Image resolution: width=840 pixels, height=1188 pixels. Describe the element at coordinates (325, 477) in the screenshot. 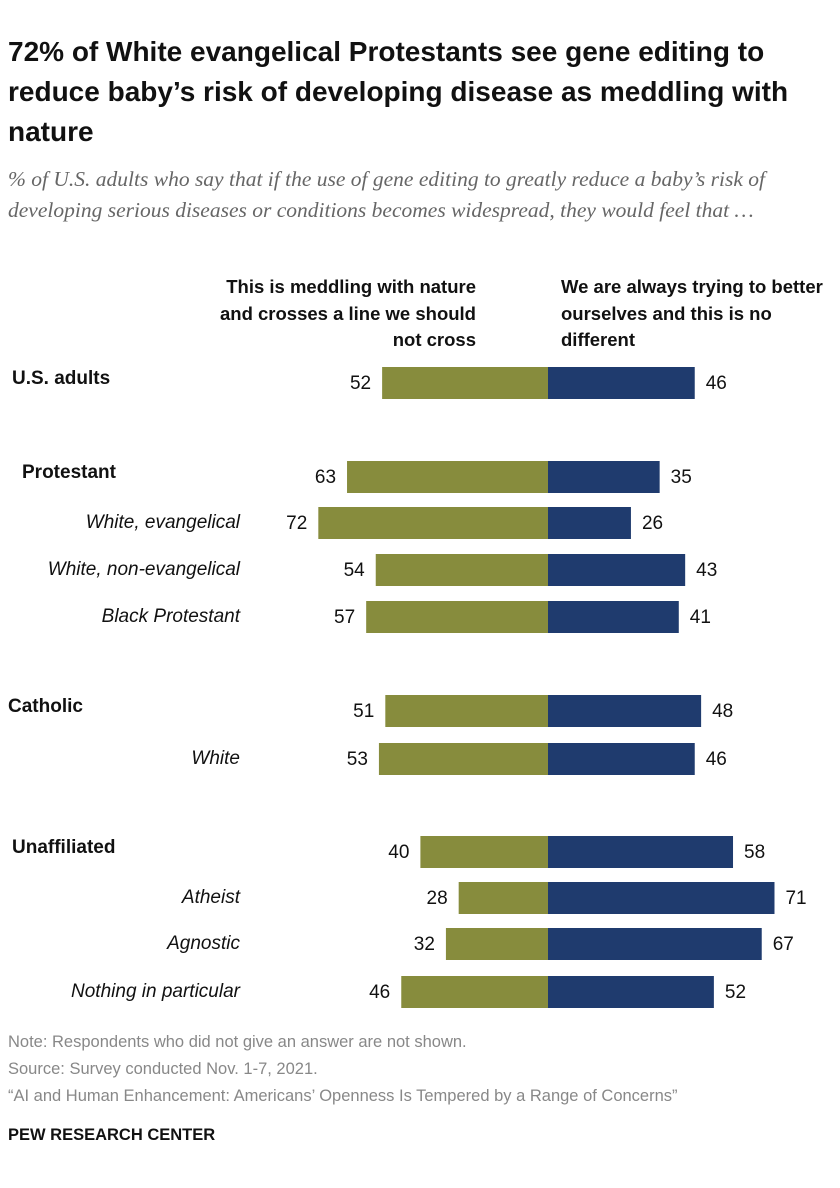

I see `value-label: 63` at that location.